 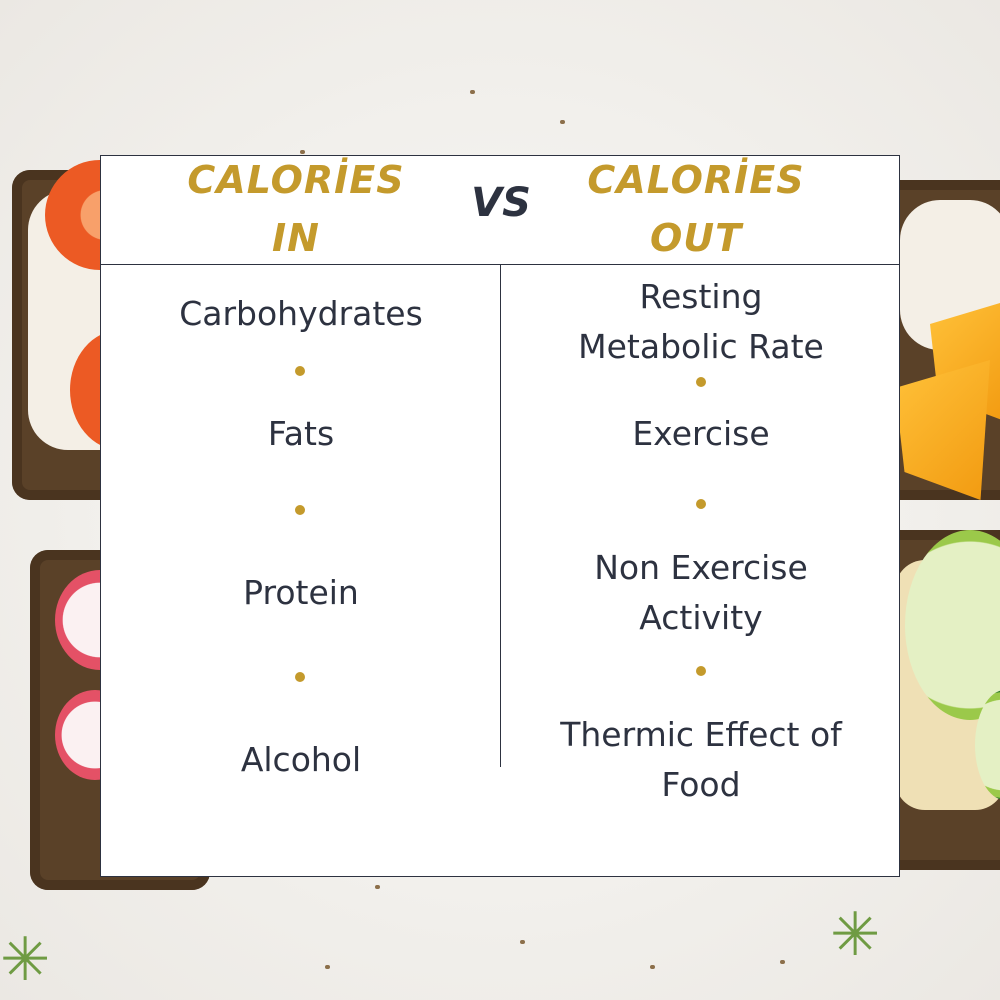 I want to click on calories-out-item-line2: Activity, so click(x=701, y=617).